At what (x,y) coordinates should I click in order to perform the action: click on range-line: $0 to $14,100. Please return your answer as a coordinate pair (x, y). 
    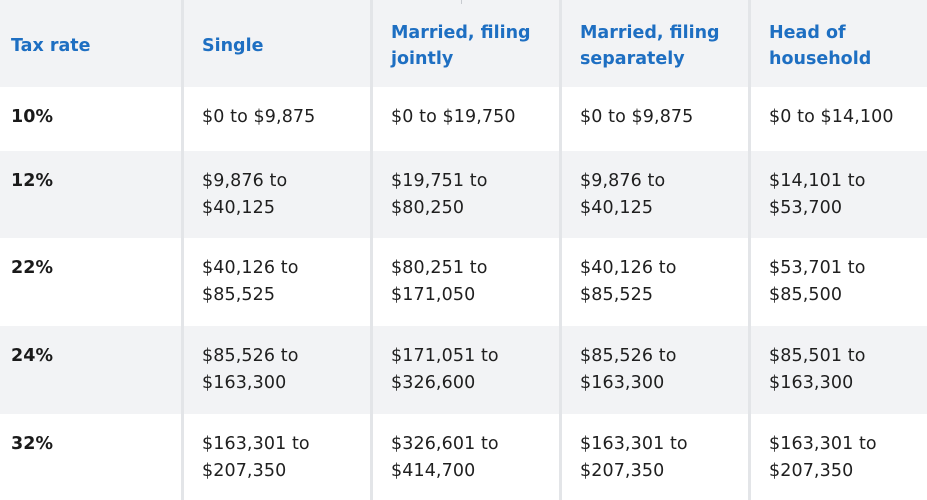
    Looking at the image, I should click on (831, 117).